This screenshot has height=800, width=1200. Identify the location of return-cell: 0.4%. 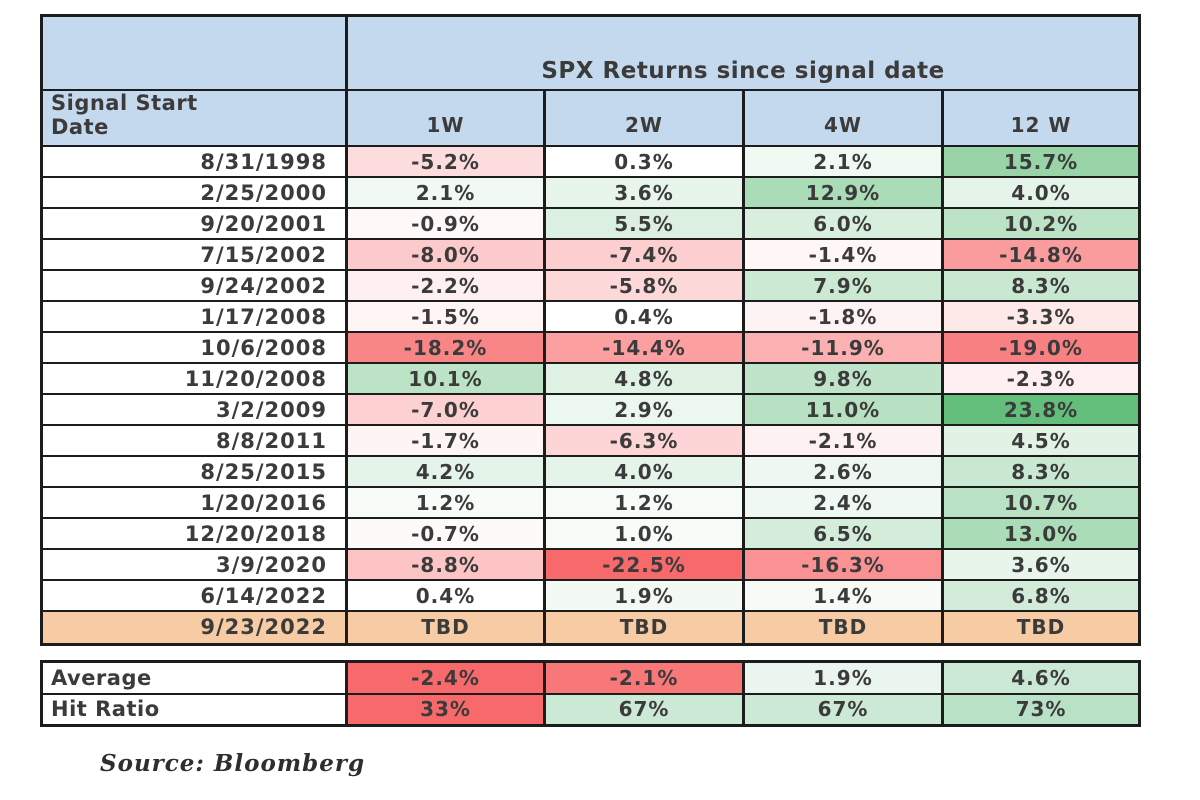
(644, 317).